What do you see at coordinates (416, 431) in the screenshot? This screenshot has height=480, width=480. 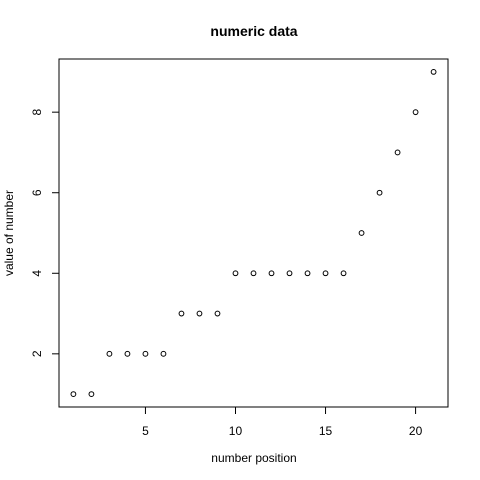 I see `x-tick-label: 20` at bounding box center [416, 431].